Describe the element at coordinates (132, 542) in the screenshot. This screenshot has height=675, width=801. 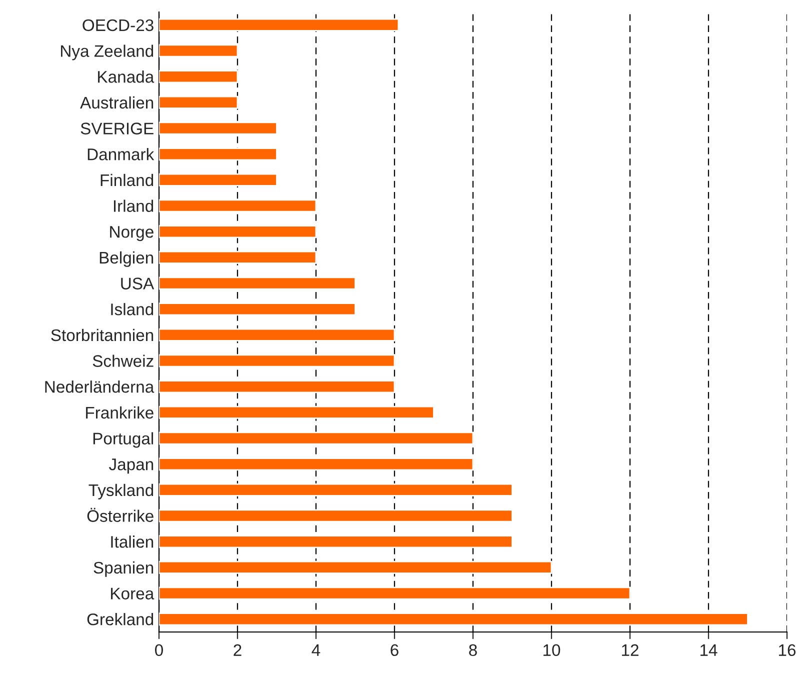
I see `y-tick-label: Italien` at that location.